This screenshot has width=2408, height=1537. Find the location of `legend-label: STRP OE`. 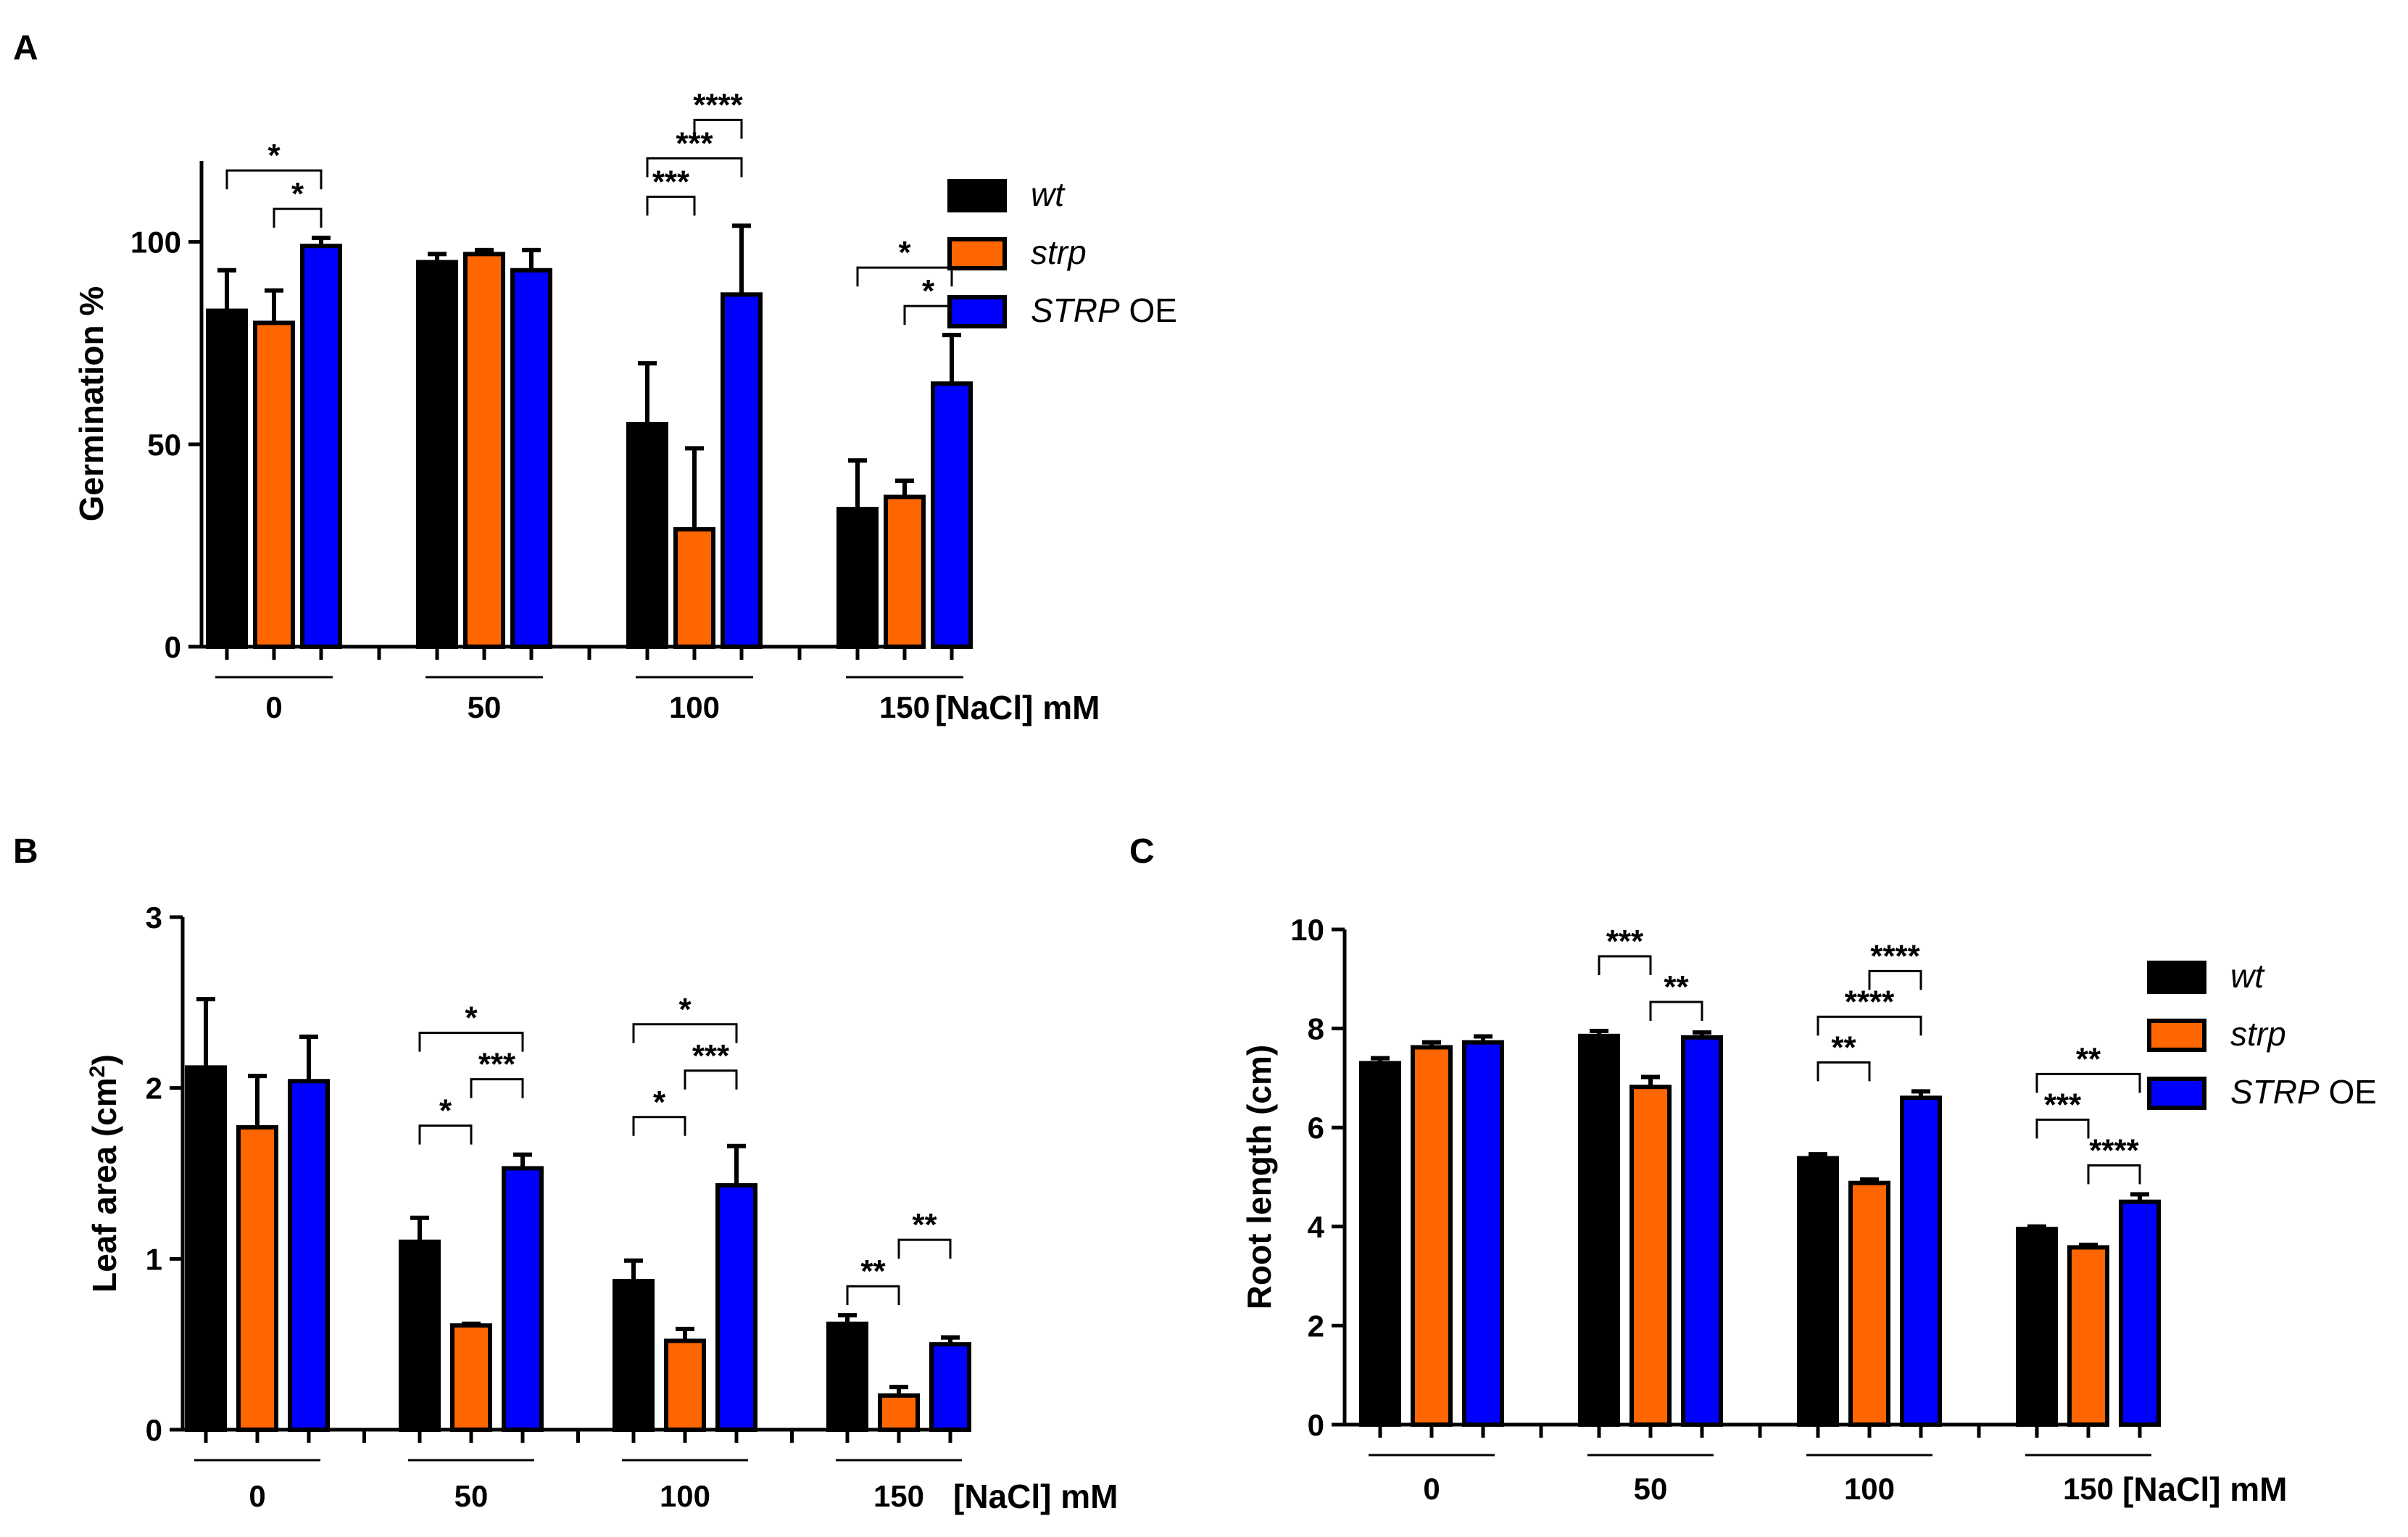

legend-label: STRP OE is located at coordinates (1104, 310).